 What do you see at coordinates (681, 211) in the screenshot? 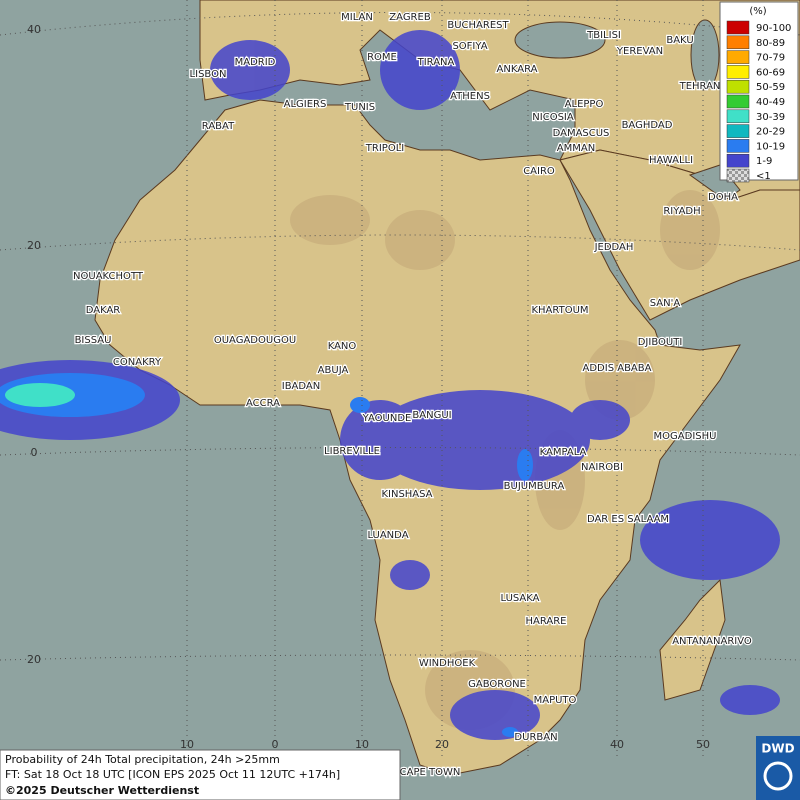
I see `city-label: RIYADH` at bounding box center [681, 211].